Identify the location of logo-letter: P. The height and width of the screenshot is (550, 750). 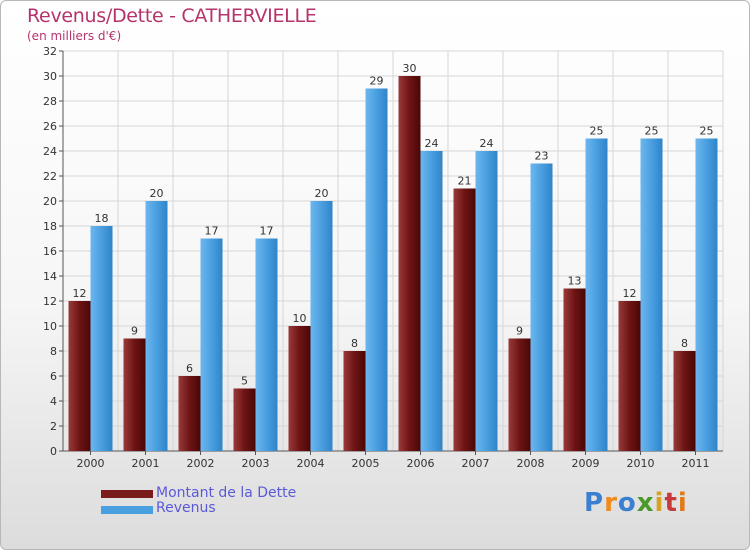
(594, 503).